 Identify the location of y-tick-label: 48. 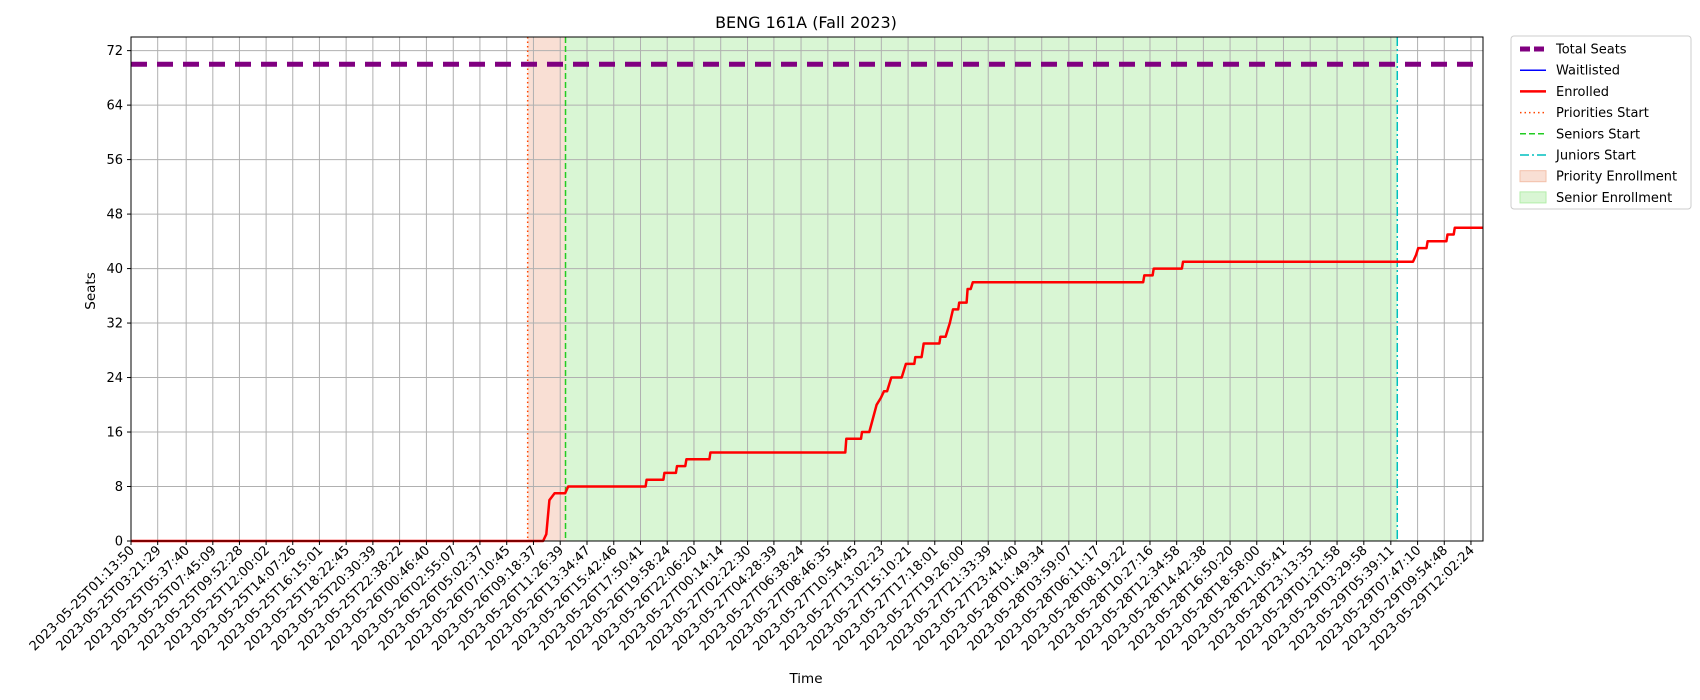
(114, 215).